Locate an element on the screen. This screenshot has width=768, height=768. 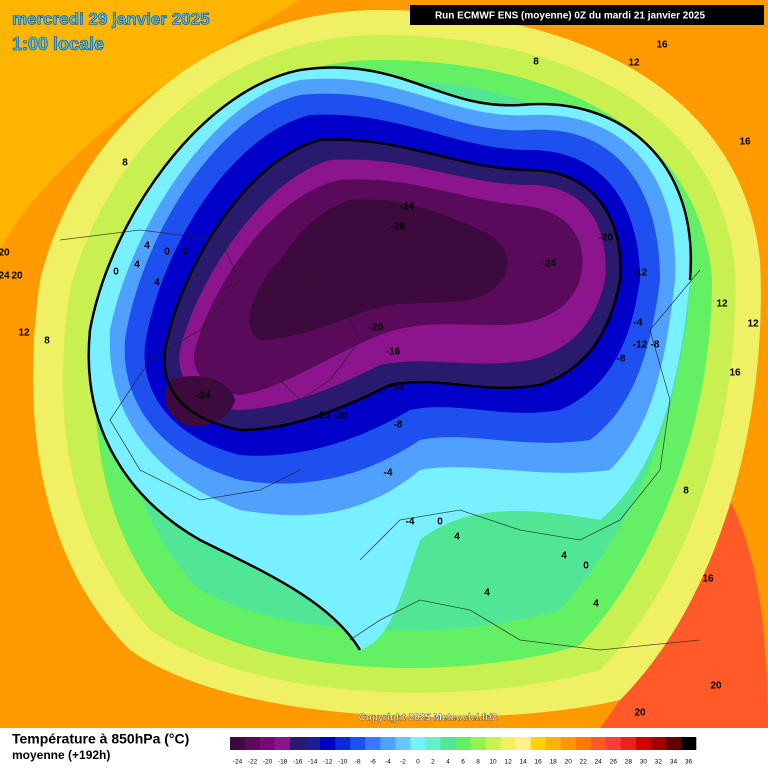
colorbar-label: 14 is located at coordinates (524, 762).